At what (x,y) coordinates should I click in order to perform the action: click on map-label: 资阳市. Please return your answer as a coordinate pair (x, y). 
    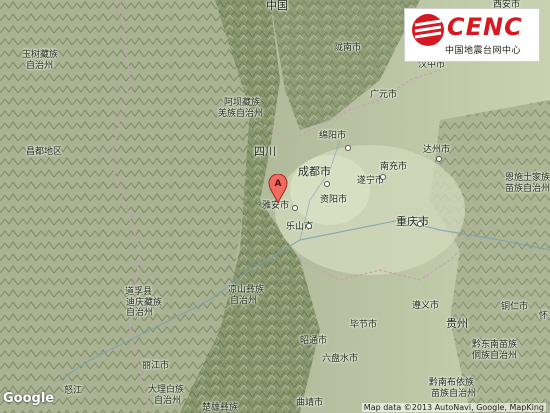
    Looking at the image, I should click on (334, 200).